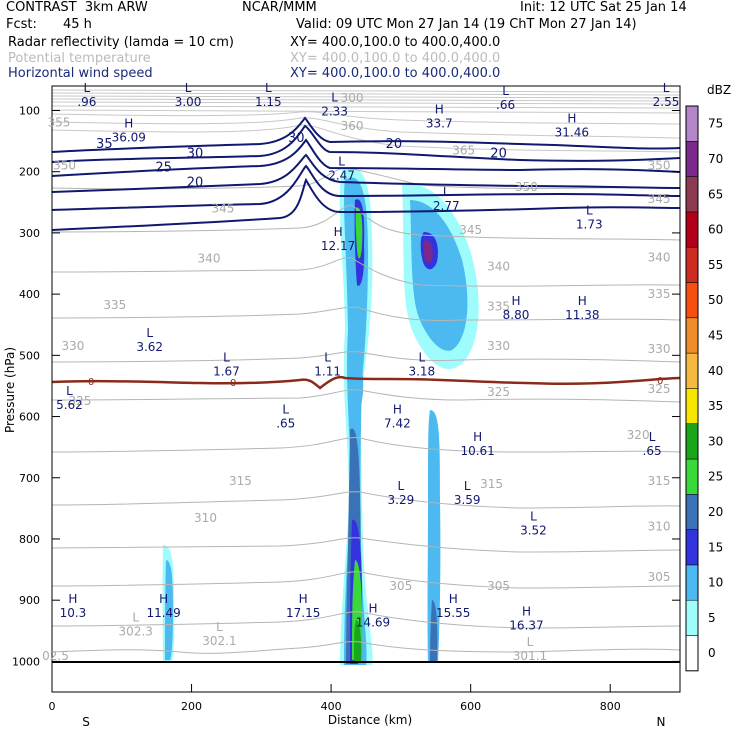 Image resolution: width=740 pixels, height=740 pixels. Describe the element at coordinates (59, 123) in the screenshot. I see `theta-label: 355` at that location.